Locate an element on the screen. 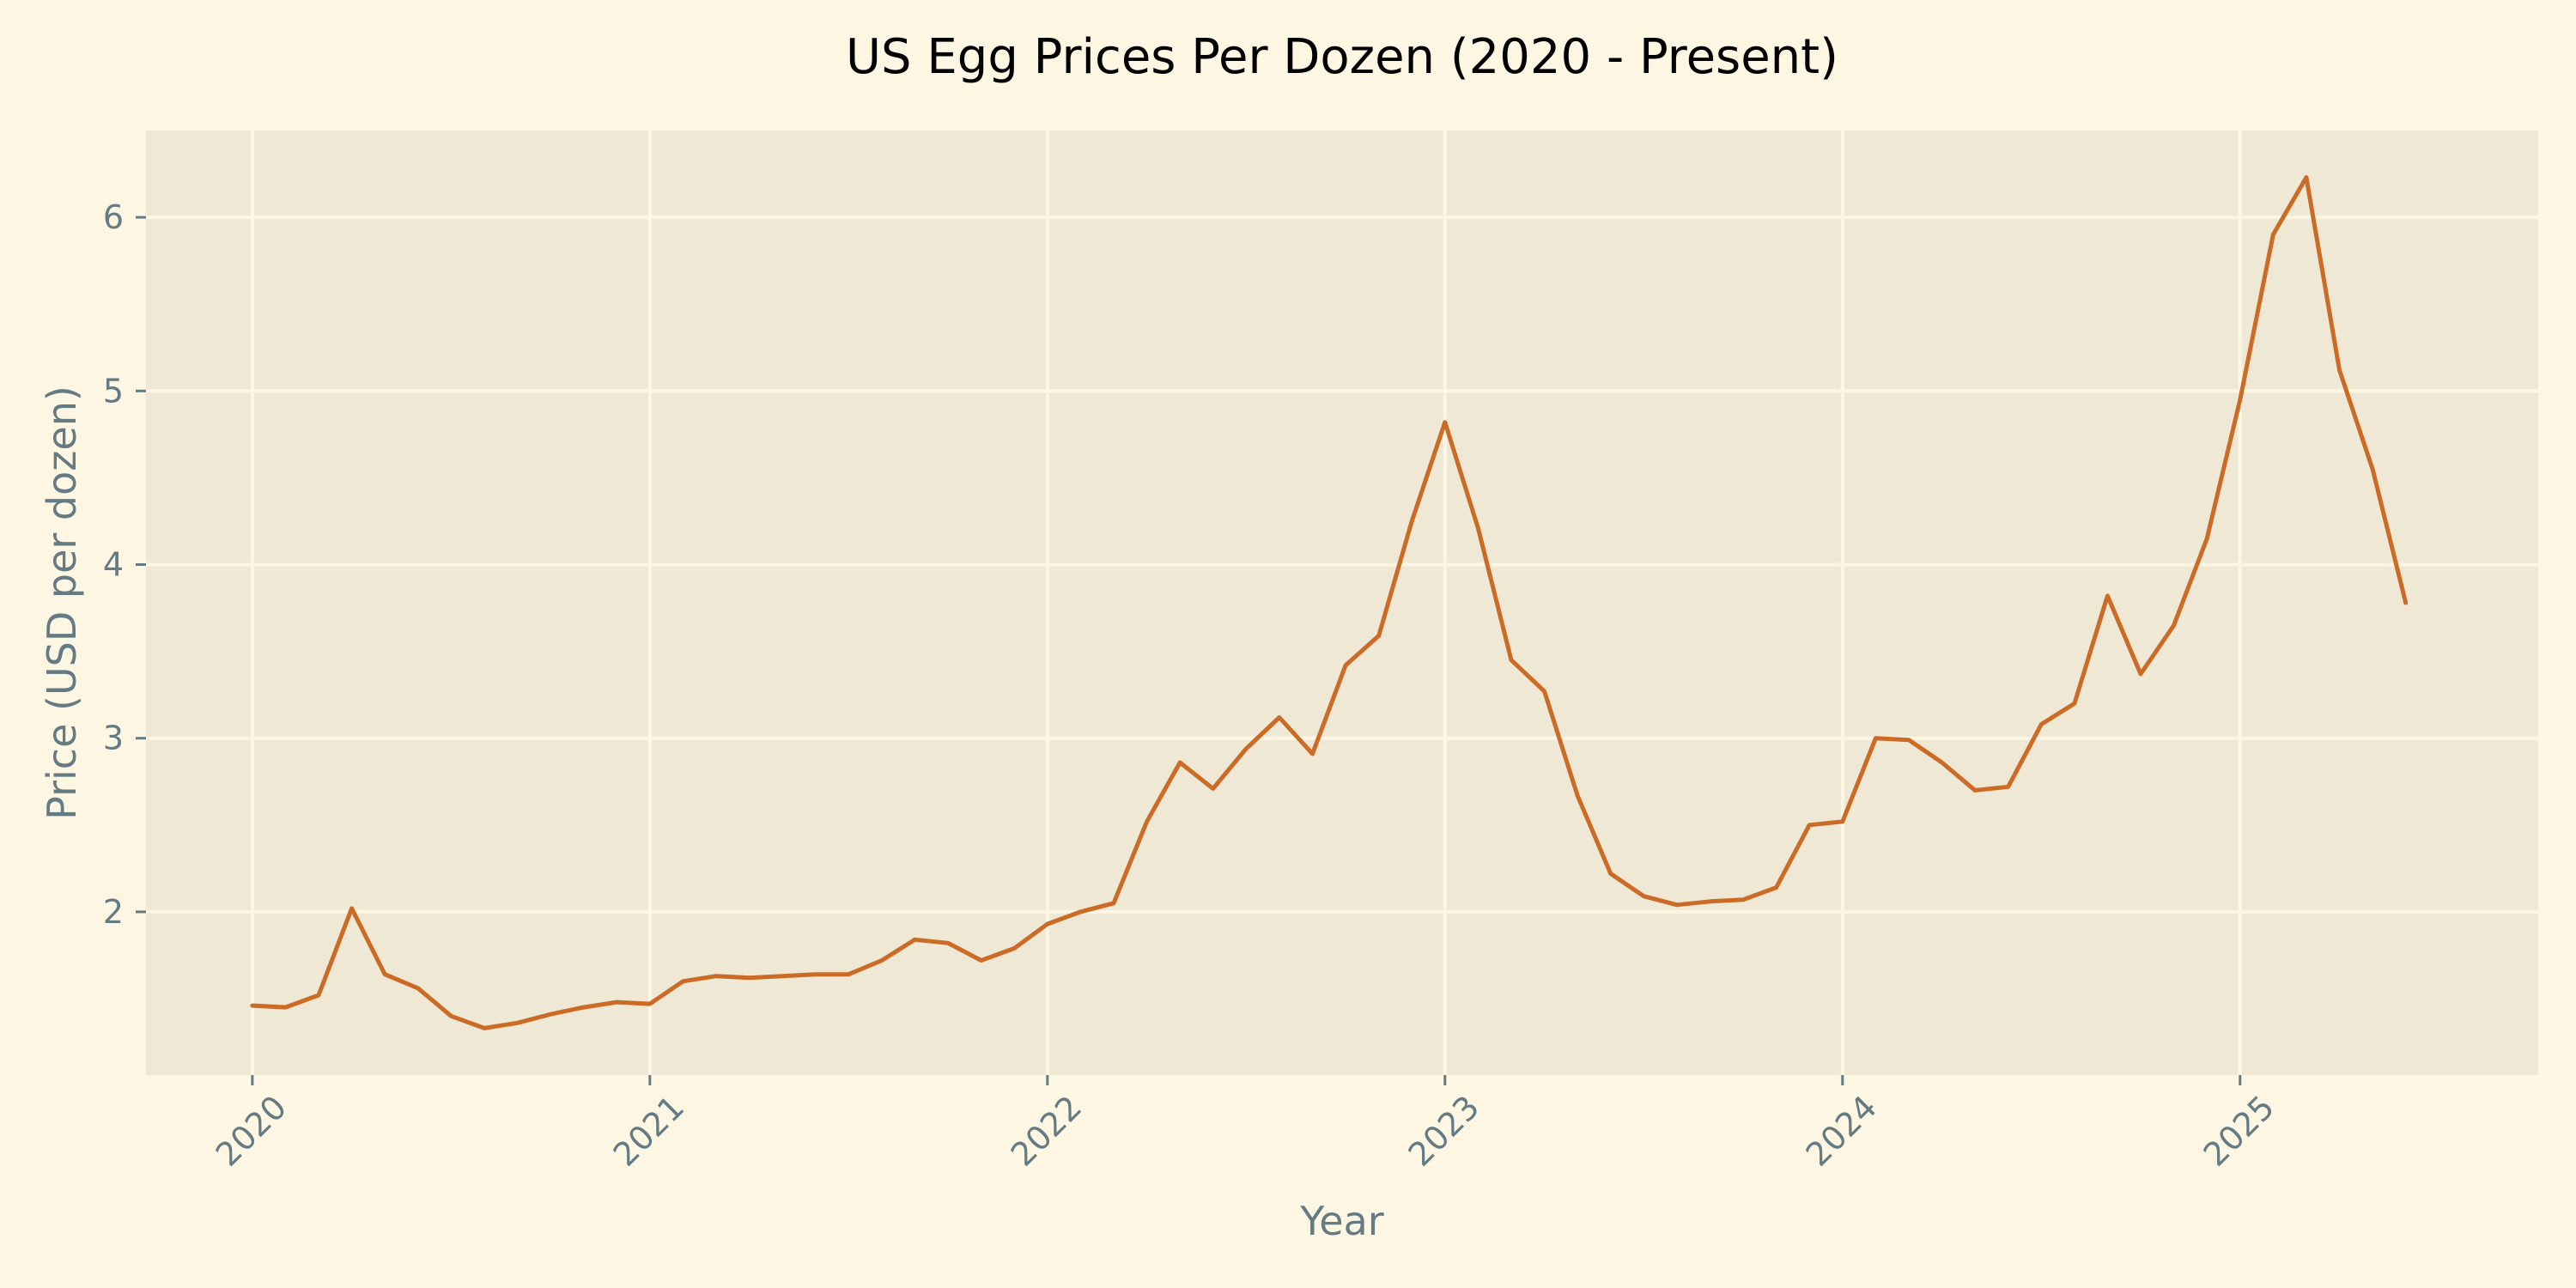 The height and width of the screenshot is (1288, 2576). y-tick-label: 6 is located at coordinates (113, 217).